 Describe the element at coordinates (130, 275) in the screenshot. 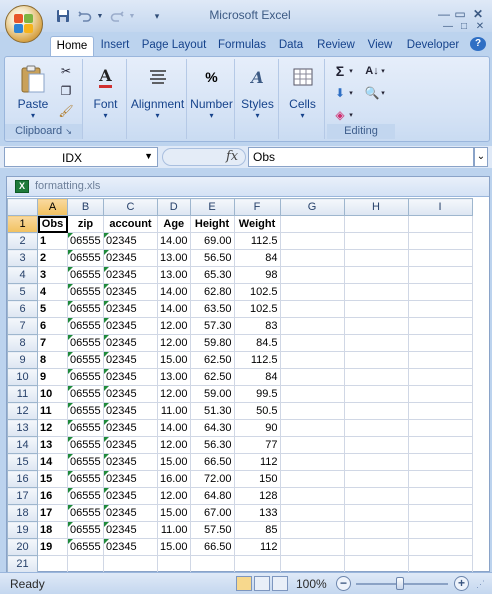

I see `cell-c4: 02345` at that location.